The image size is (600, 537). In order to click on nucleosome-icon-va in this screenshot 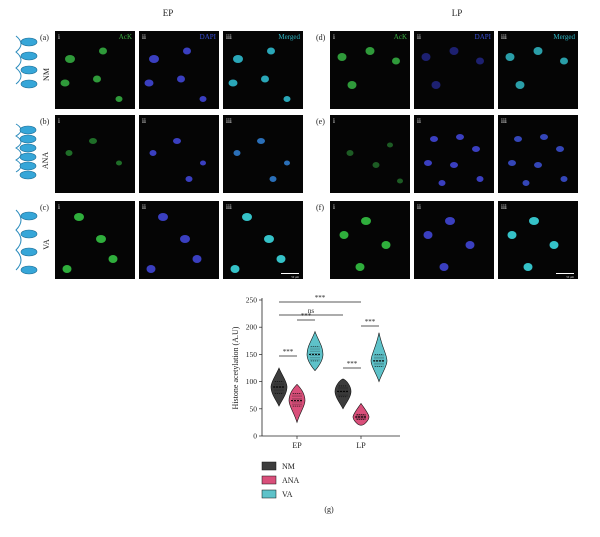, I will do `click(27, 245)`.